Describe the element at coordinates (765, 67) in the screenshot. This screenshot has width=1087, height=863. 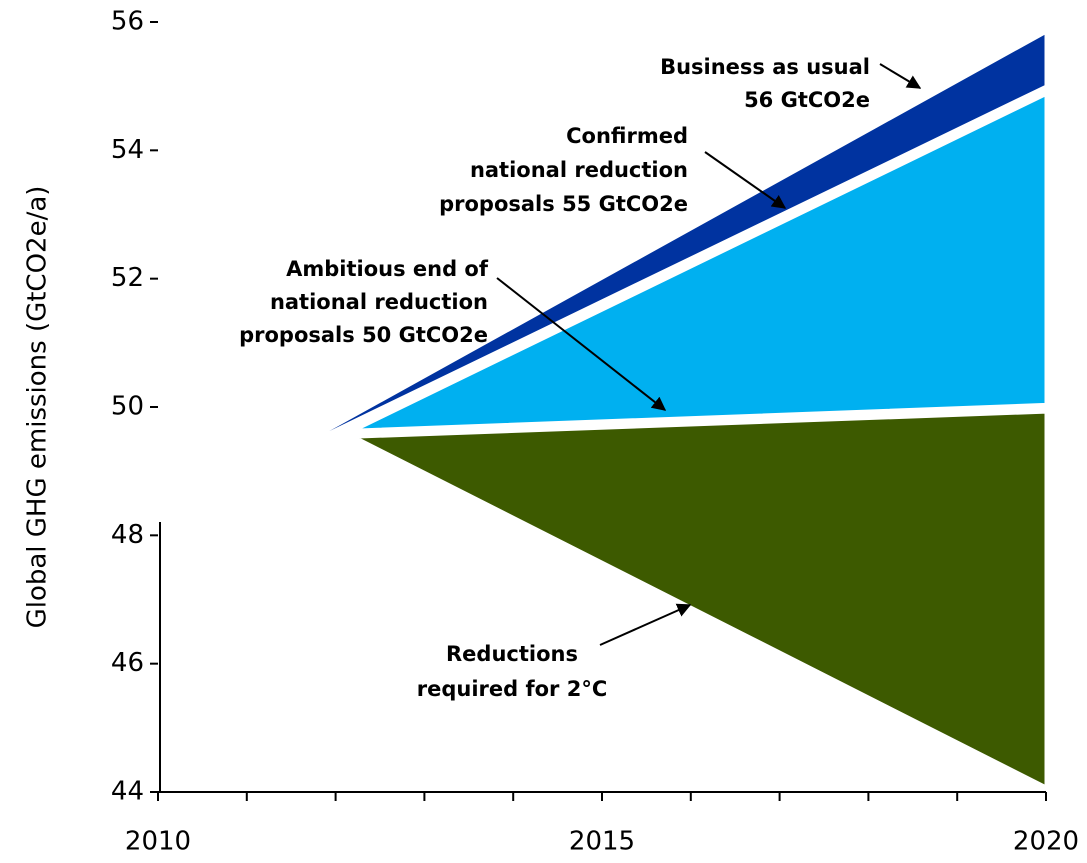
I see `annotation: Business as usual` at that location.